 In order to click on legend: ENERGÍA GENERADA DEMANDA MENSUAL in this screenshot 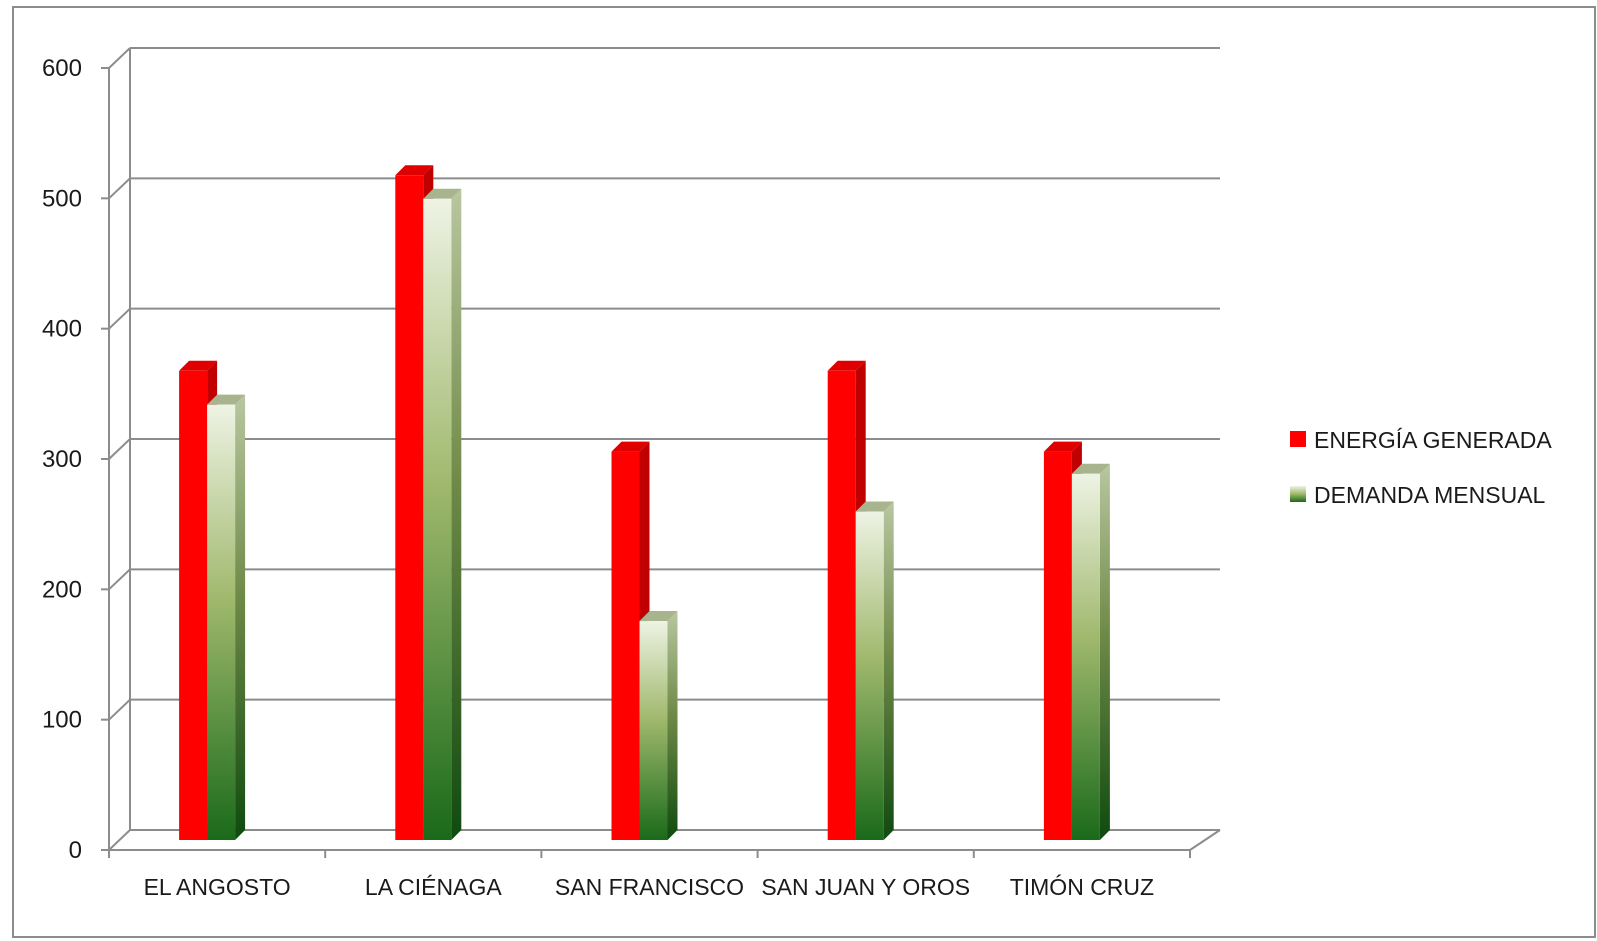, I will do `click(1421, 467)`.